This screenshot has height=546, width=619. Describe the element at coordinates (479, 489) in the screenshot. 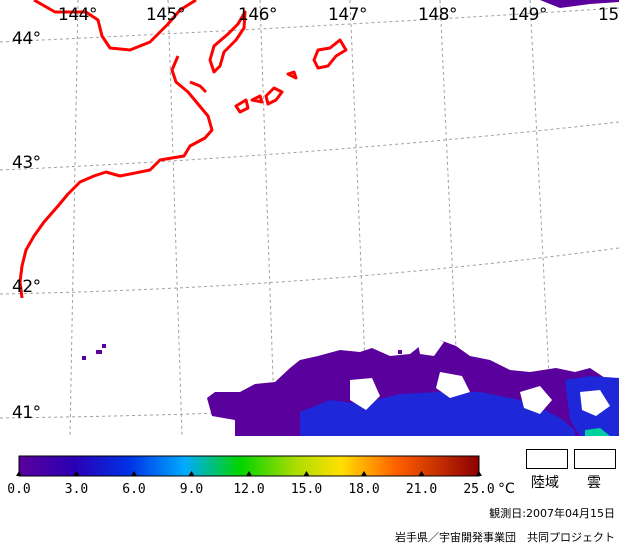

I see `colorbar-tick-label: 25.0` at that location.